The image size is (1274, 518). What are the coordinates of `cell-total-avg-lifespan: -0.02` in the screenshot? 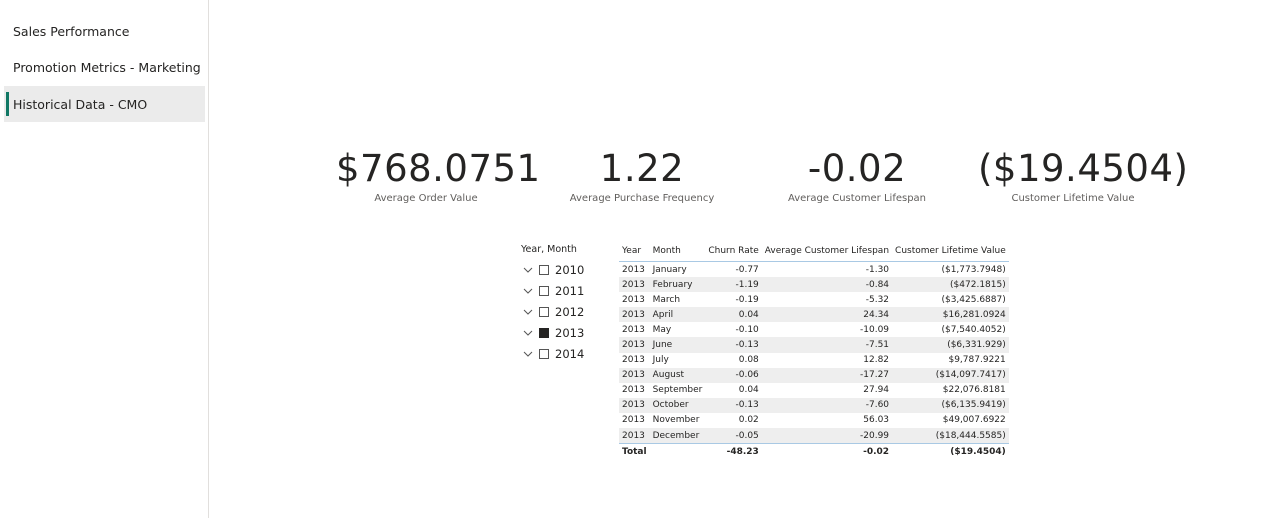 It's located at (827, 451).